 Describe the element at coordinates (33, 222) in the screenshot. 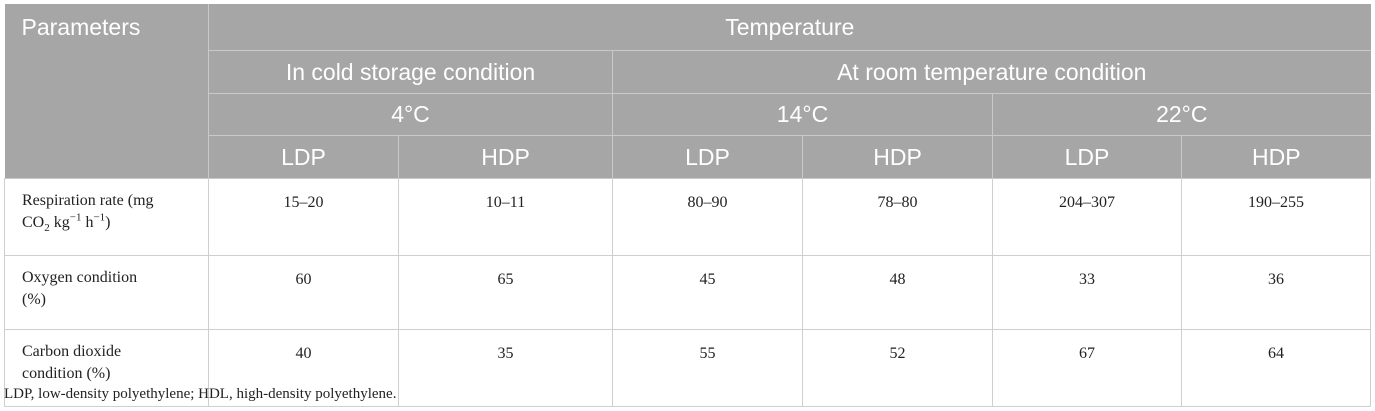

I see `label-co: CO` at that location.